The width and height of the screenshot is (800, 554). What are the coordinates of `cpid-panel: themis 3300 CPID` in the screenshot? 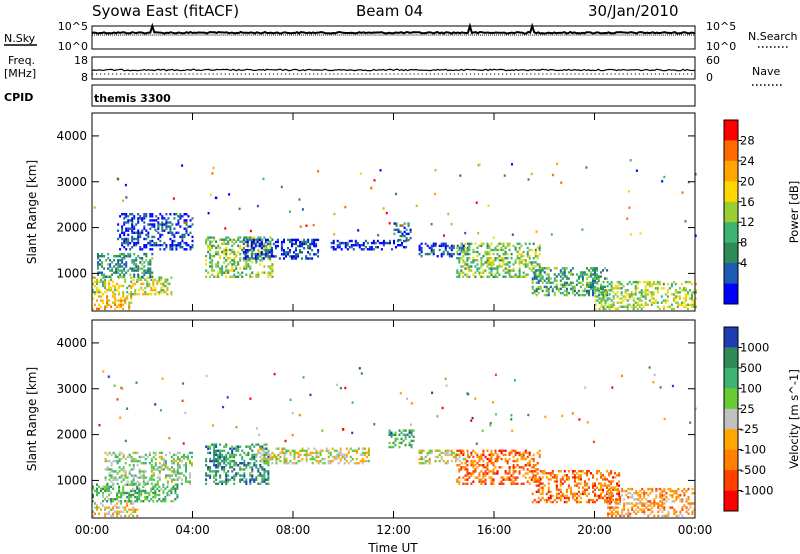 It's located at (350, 95).